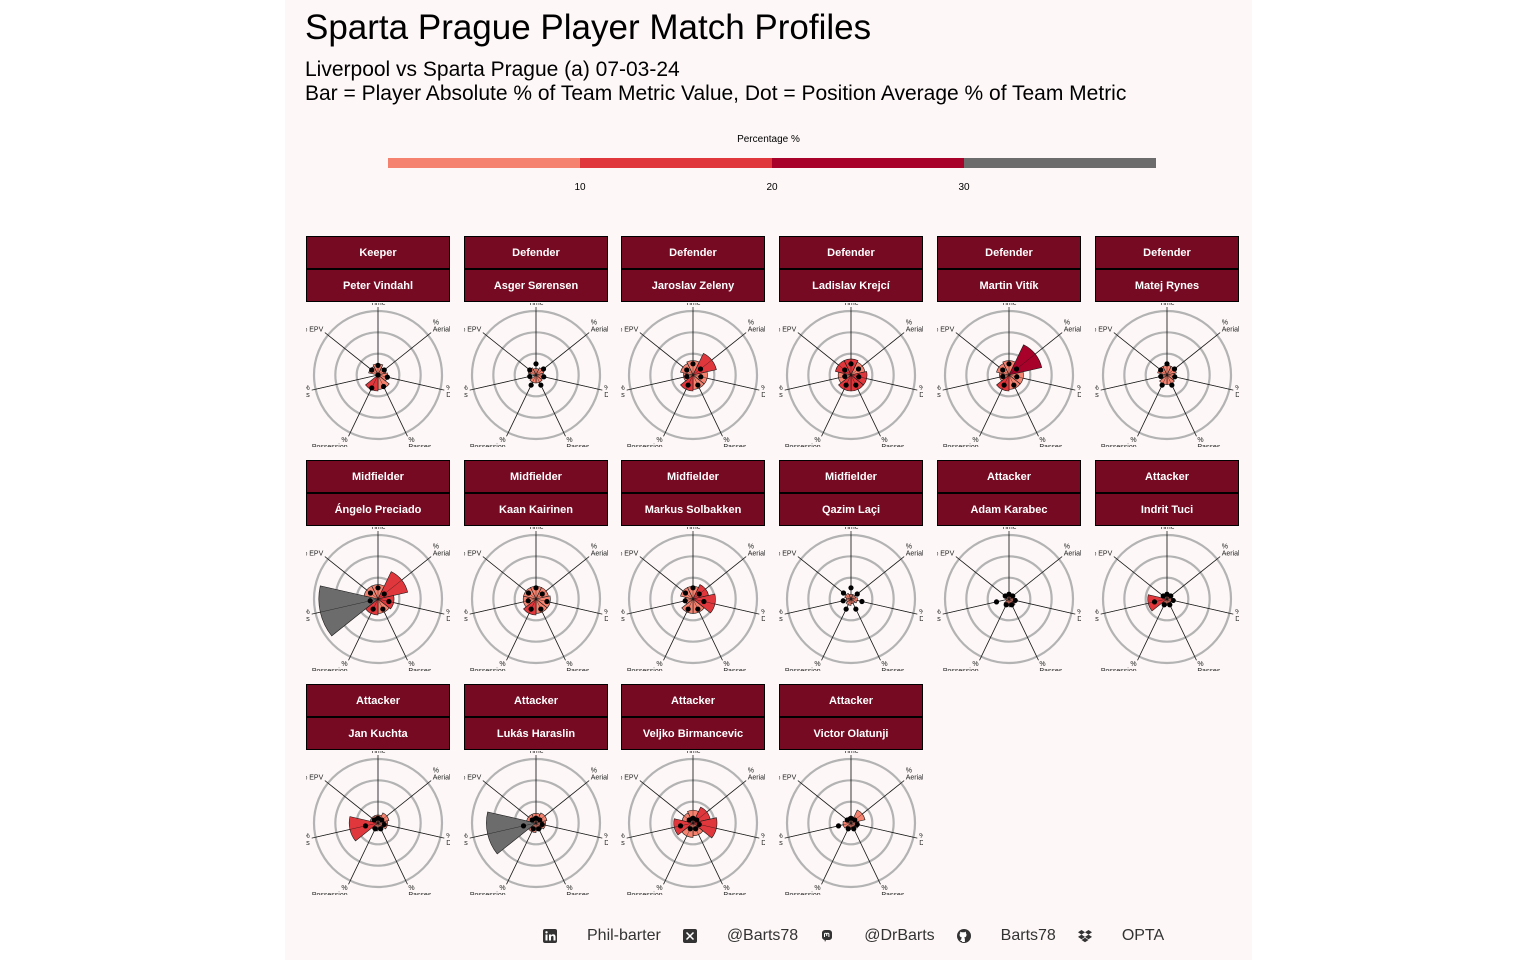 The image size is (1536, 960). I want to click on legend-tick-label: 10, so click(580, 187).